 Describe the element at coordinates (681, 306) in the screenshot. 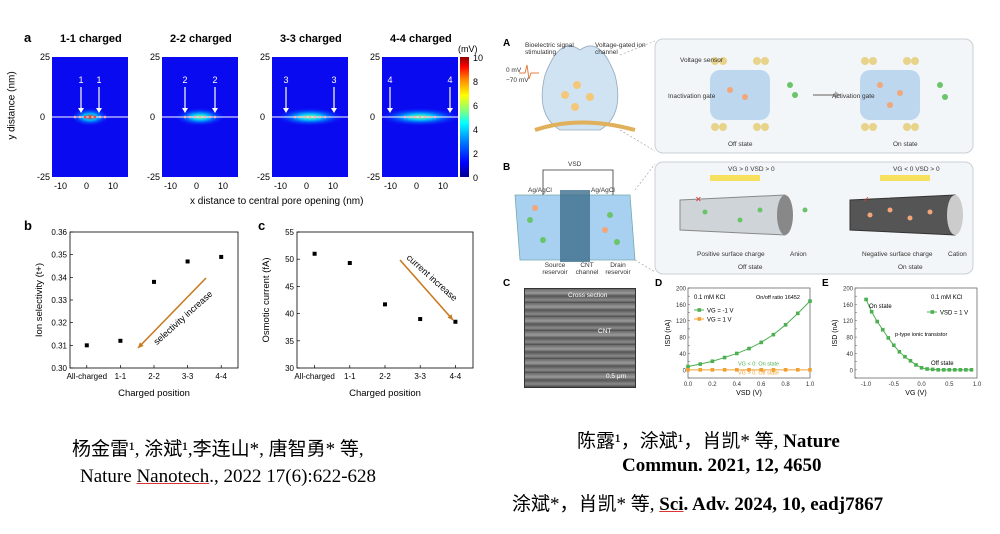

I see `y-tick-label: 160` at that location.